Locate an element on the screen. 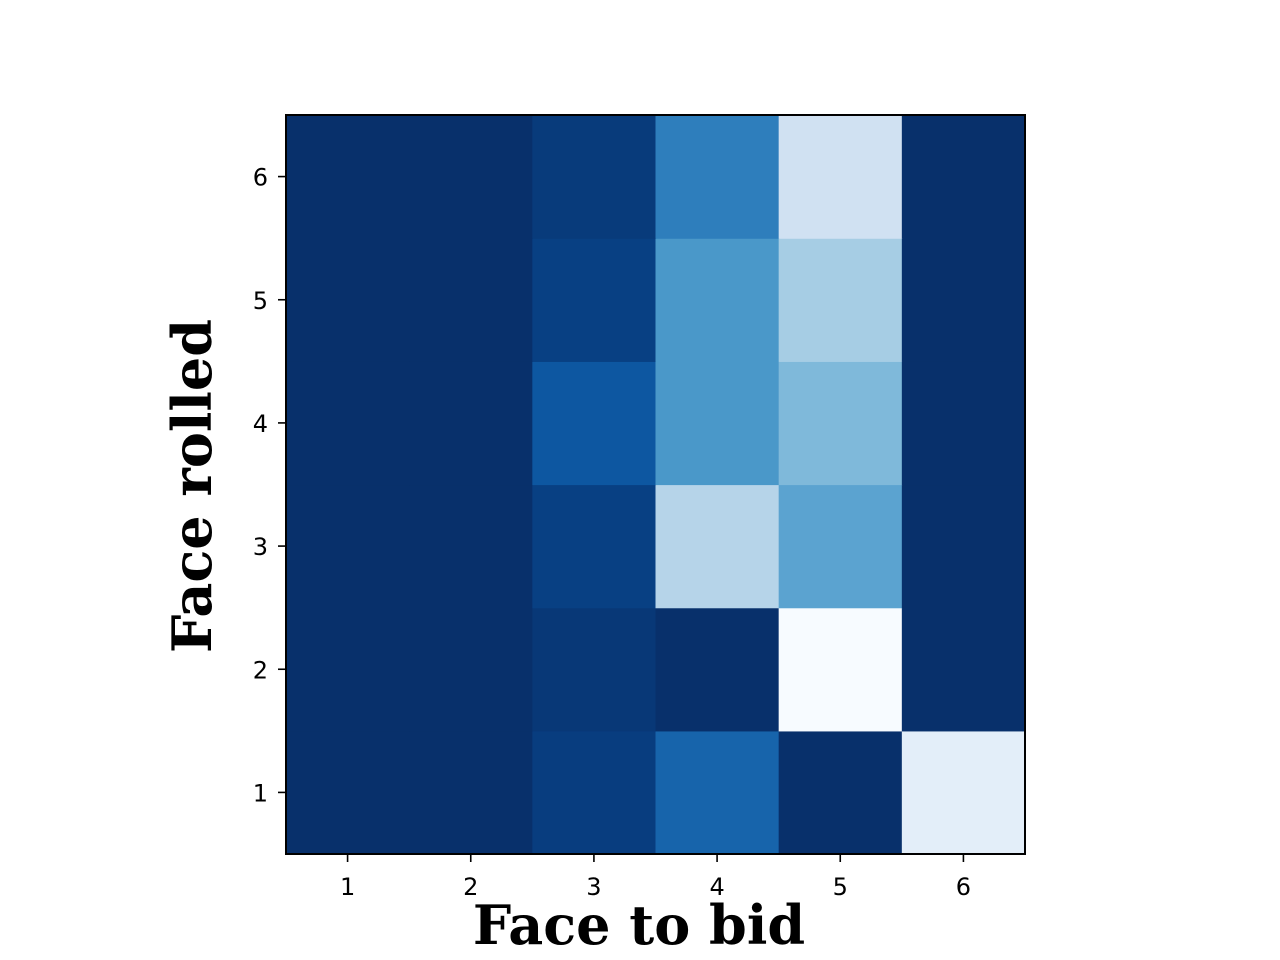 The width and height of the screenshot is (1280, 960). y-axis-ticks: 1 2 3 4 5 6 is located at coordinates (269, 485).